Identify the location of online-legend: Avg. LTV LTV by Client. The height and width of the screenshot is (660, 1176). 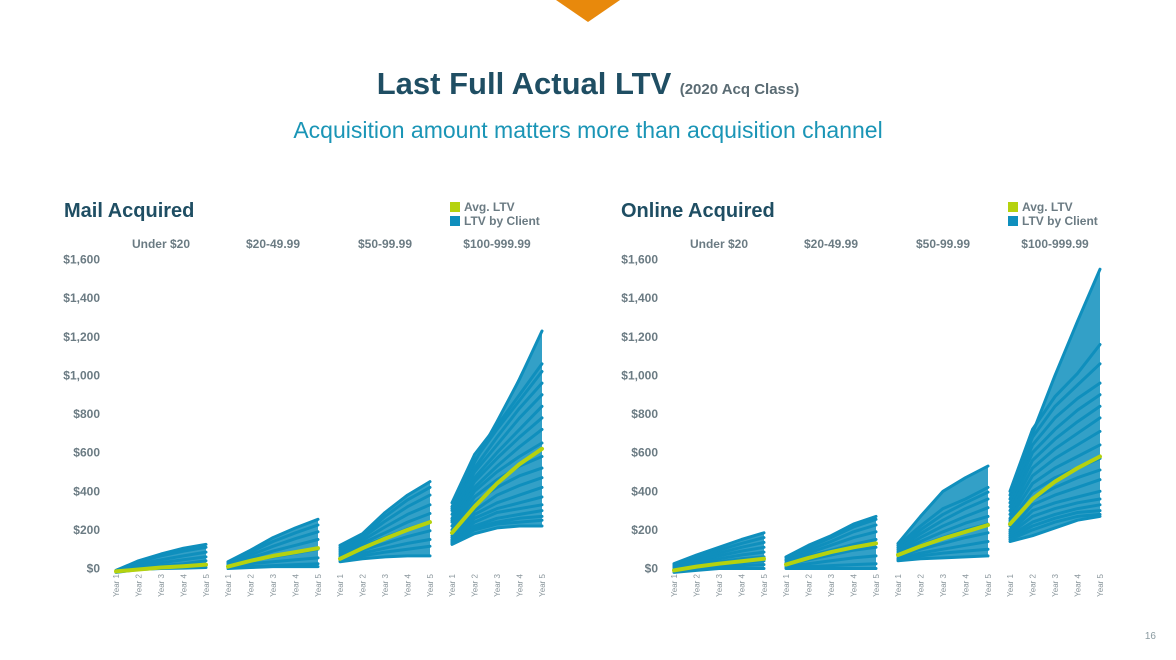
(1053, 214).